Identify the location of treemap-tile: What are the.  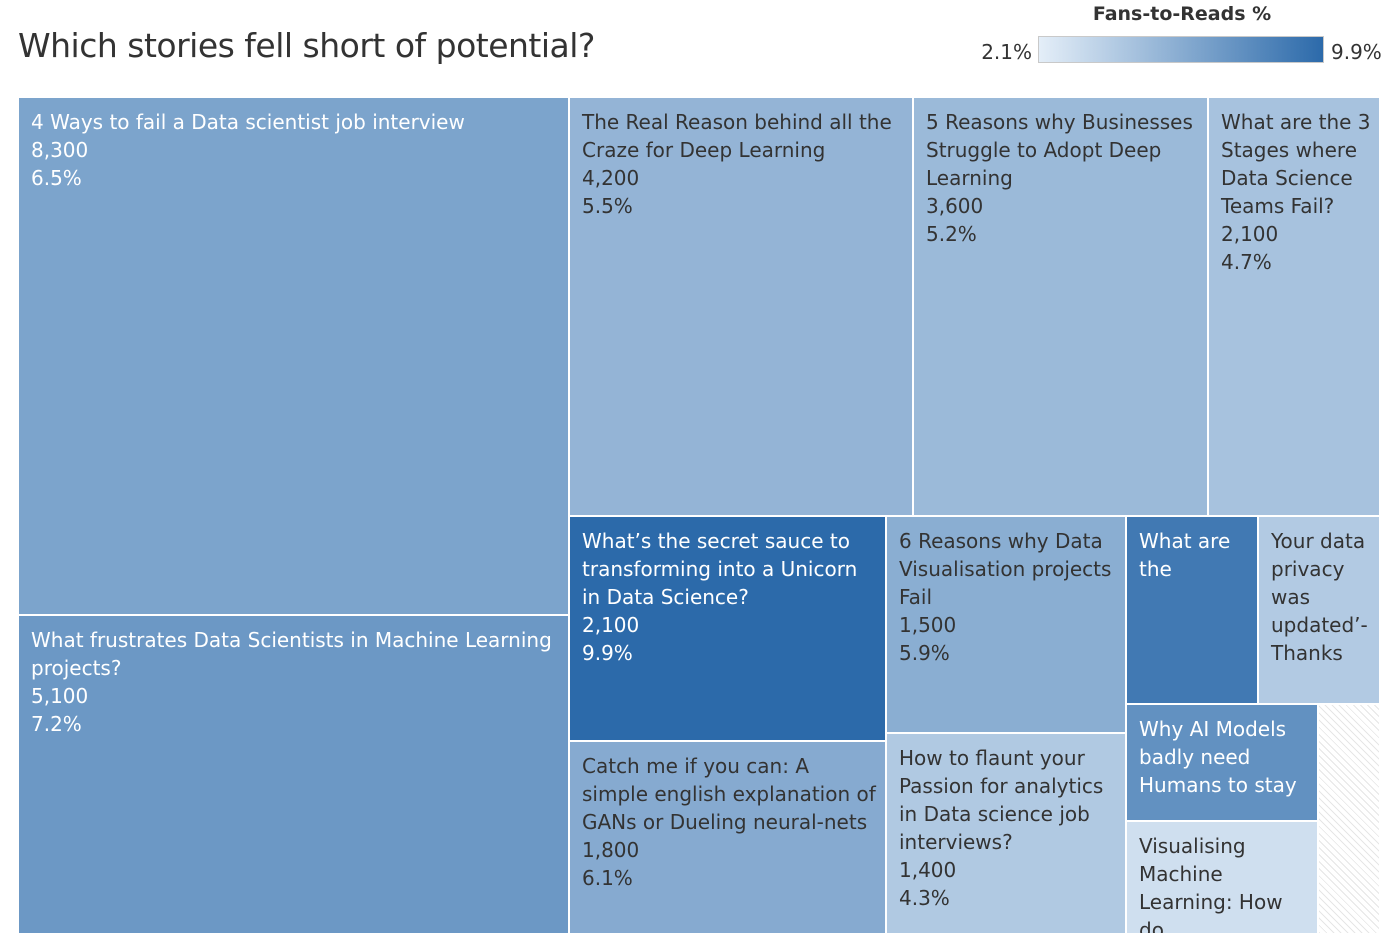
(1192, 610).